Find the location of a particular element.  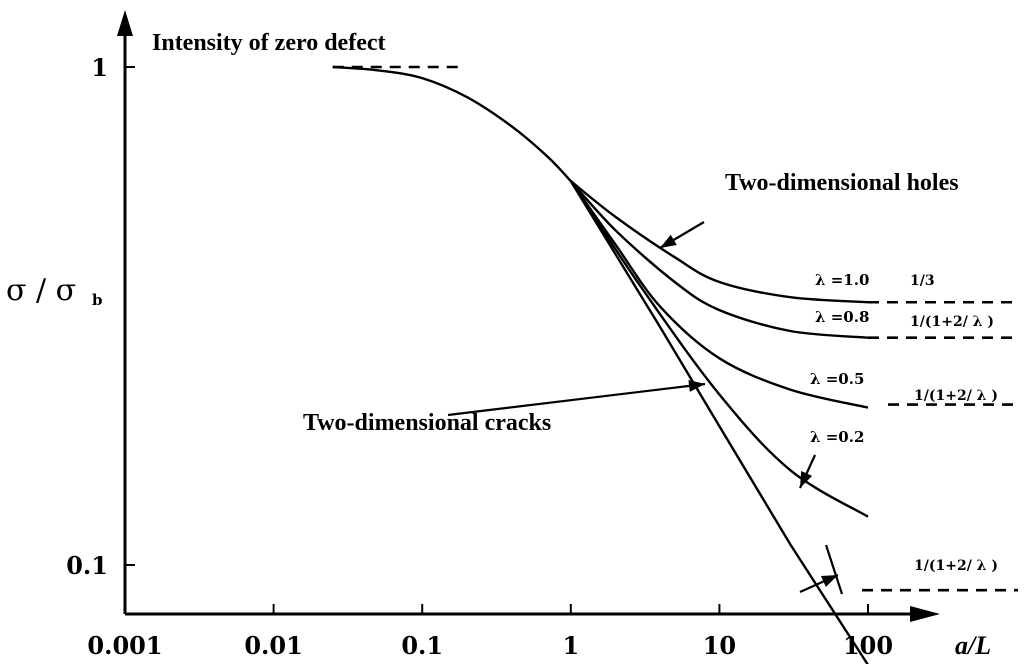

x-tick-label-1: 0.01 is located at coordinates (273, 645).